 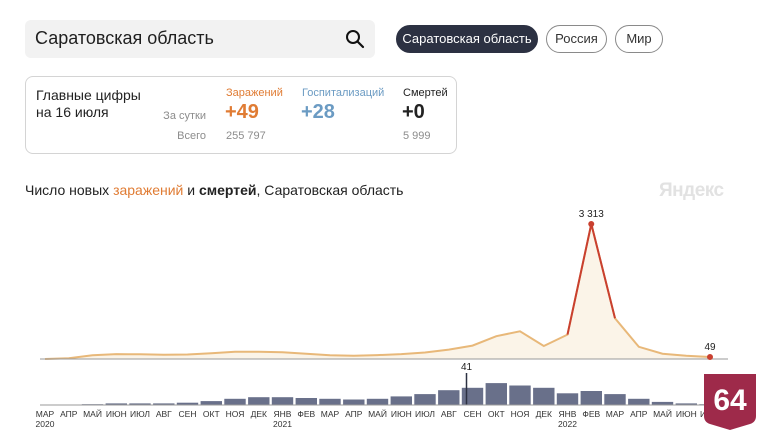 I want to click on chart-title-deaths: смертей, so click(x=227, y=190).